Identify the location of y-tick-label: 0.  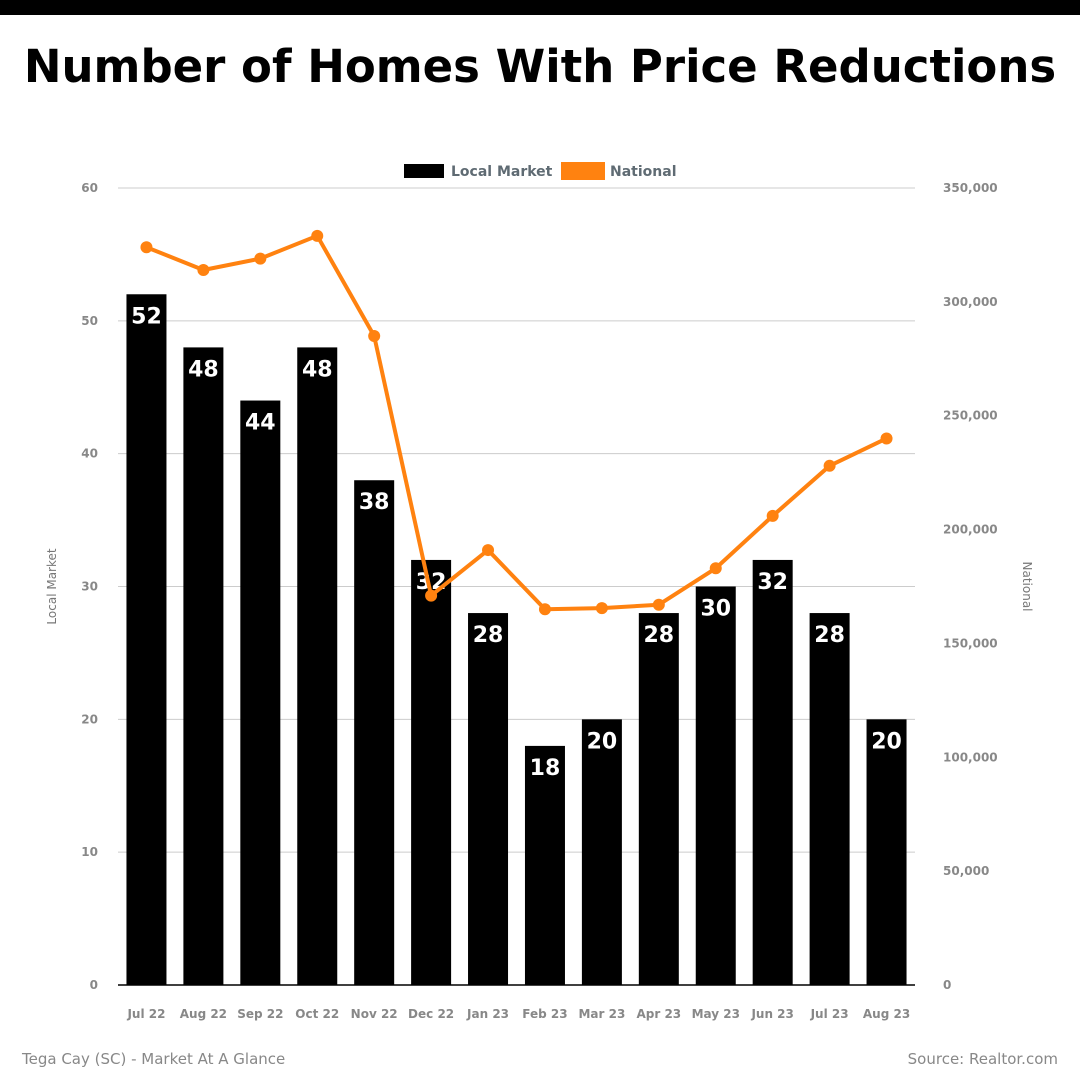
(94, 985).